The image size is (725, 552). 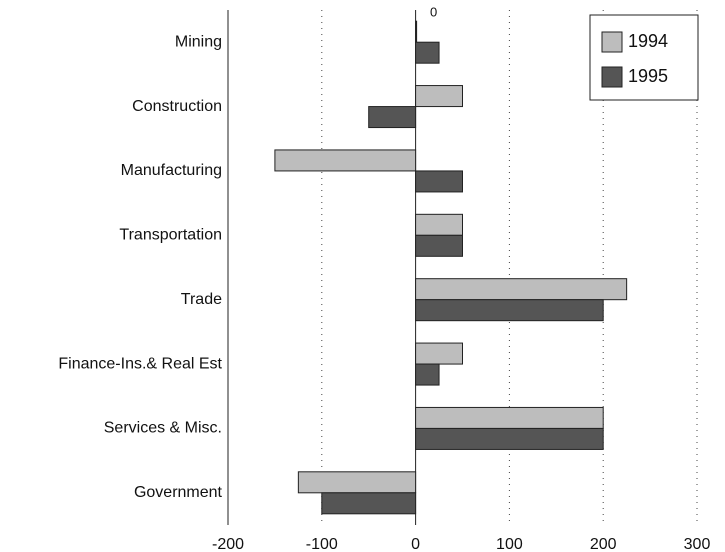 What do you see at coordinates (140, 363) in the screenshot?
I see `y-tick-label: Finance-Ins.& Real Est` at bounding box center [140, 363].